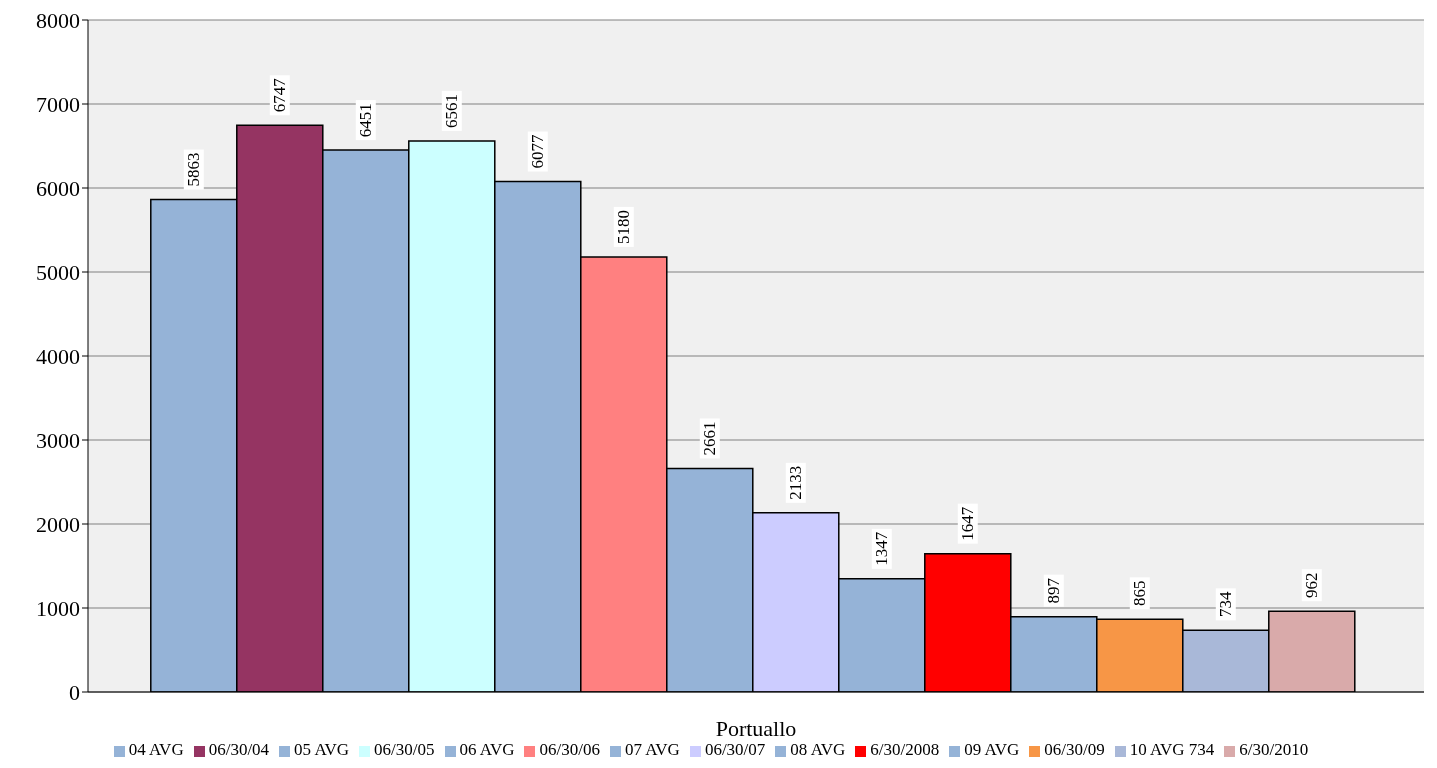 Image resolution: width=1437 pixels, height=768 pixels. What do you see at coordinates (735, 749) in the screenshot?
I see `legend-label: 06/30/07` at bounding box center [735, 749].